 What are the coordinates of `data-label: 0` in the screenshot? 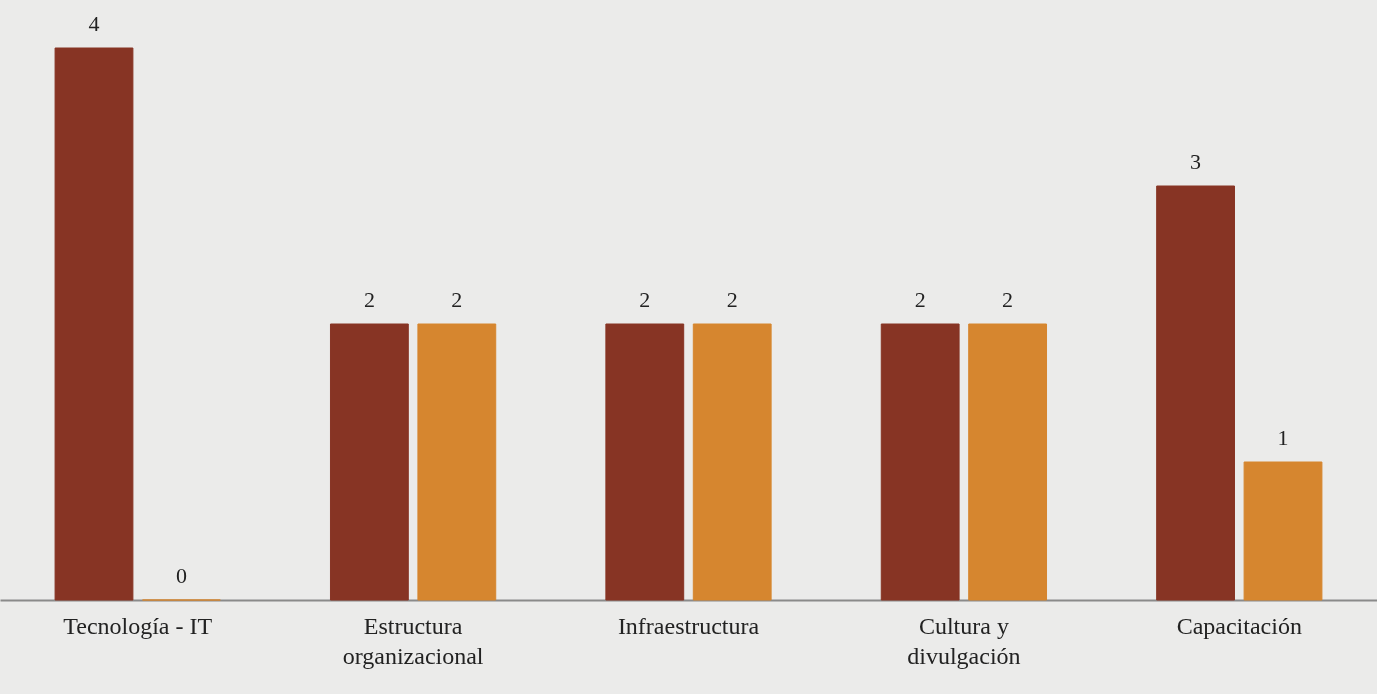 It's located at (181, 575).